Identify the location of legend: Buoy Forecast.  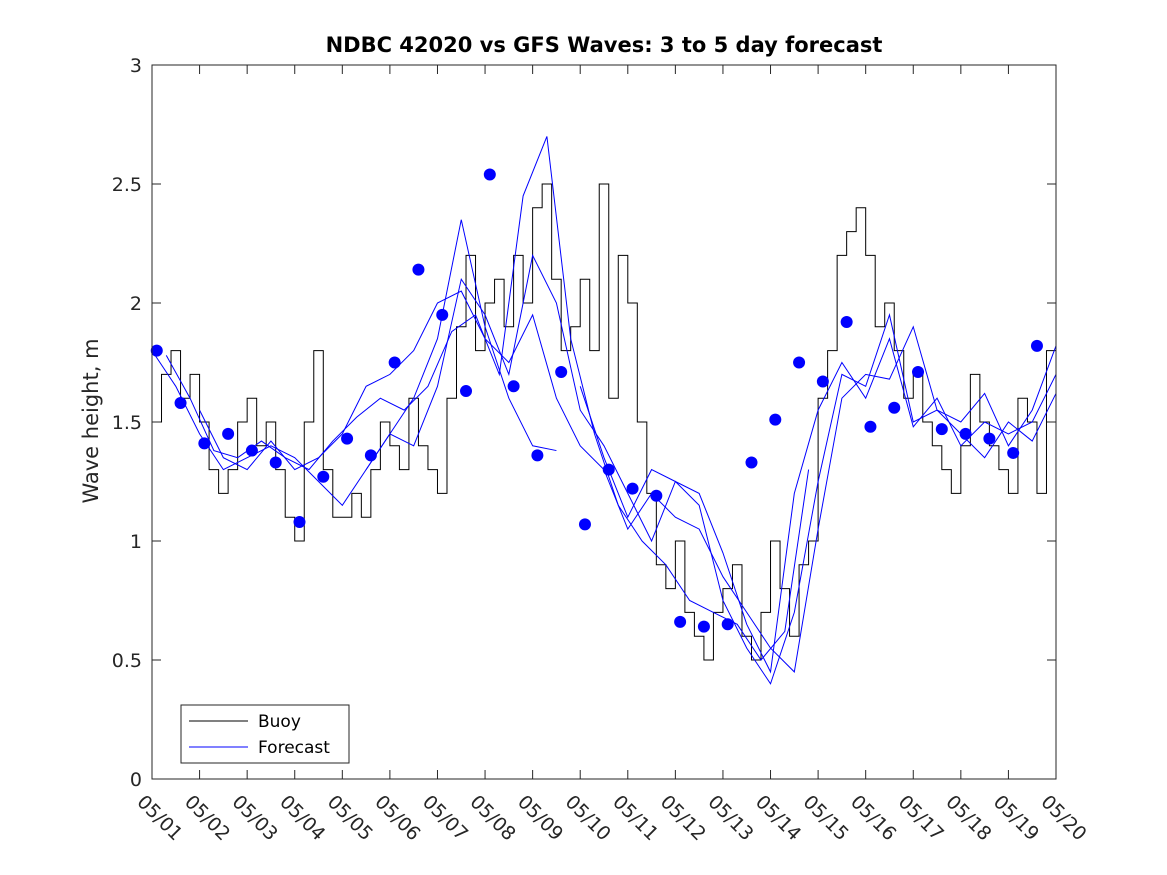
(265, 734).